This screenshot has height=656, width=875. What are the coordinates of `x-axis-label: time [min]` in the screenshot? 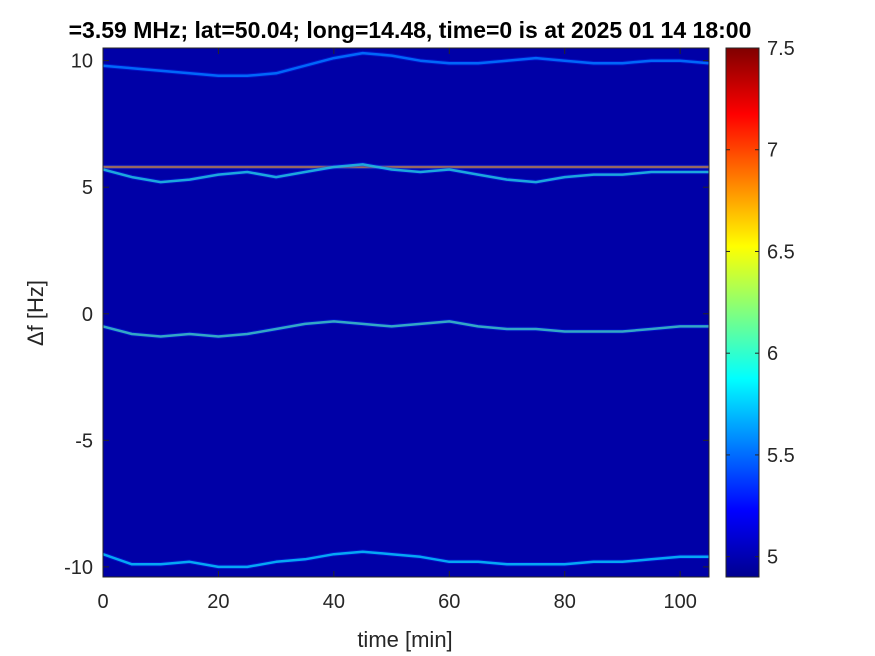 It's located at (404, 639).